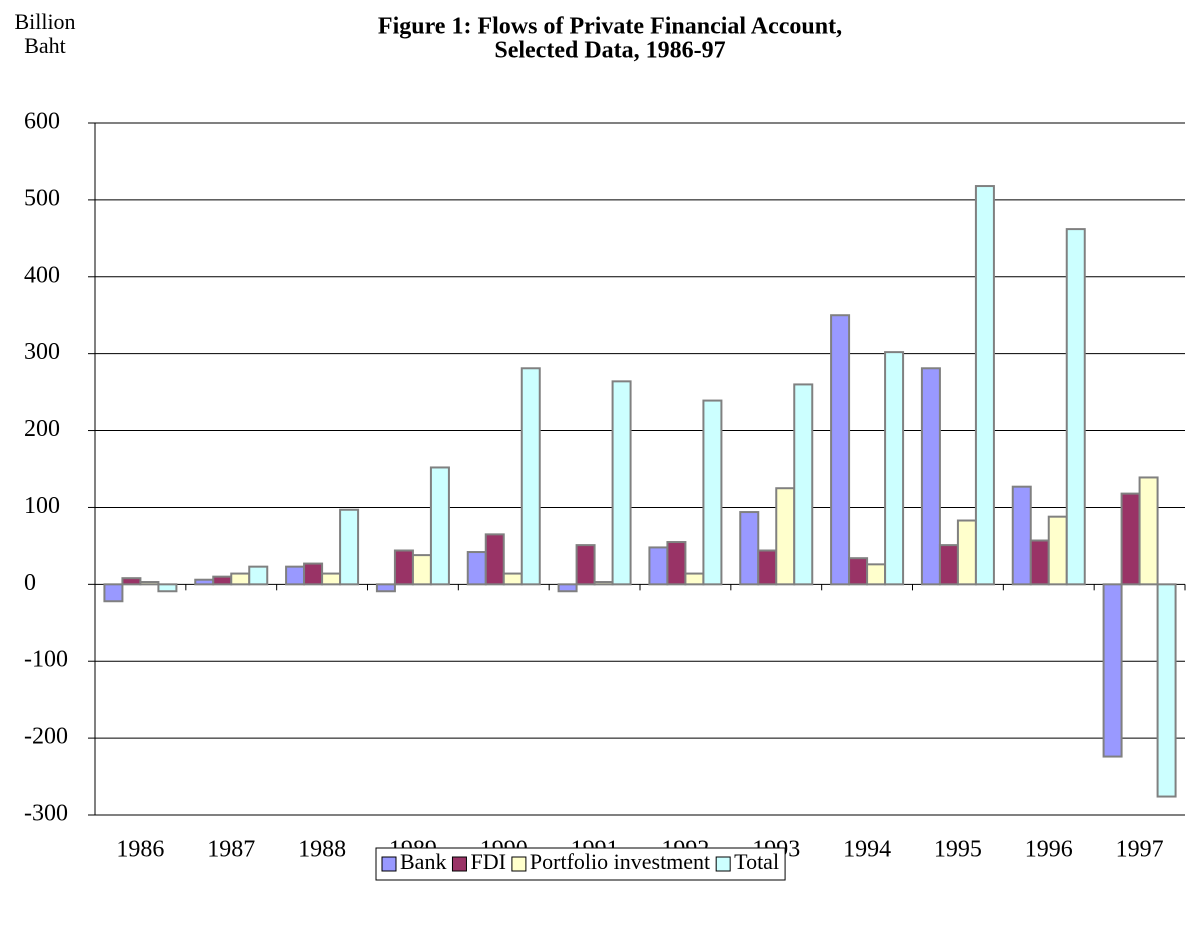  Describe the element at coordinates (42, 198) in the screenshot. I see `y-tick-label: 500` at that location.